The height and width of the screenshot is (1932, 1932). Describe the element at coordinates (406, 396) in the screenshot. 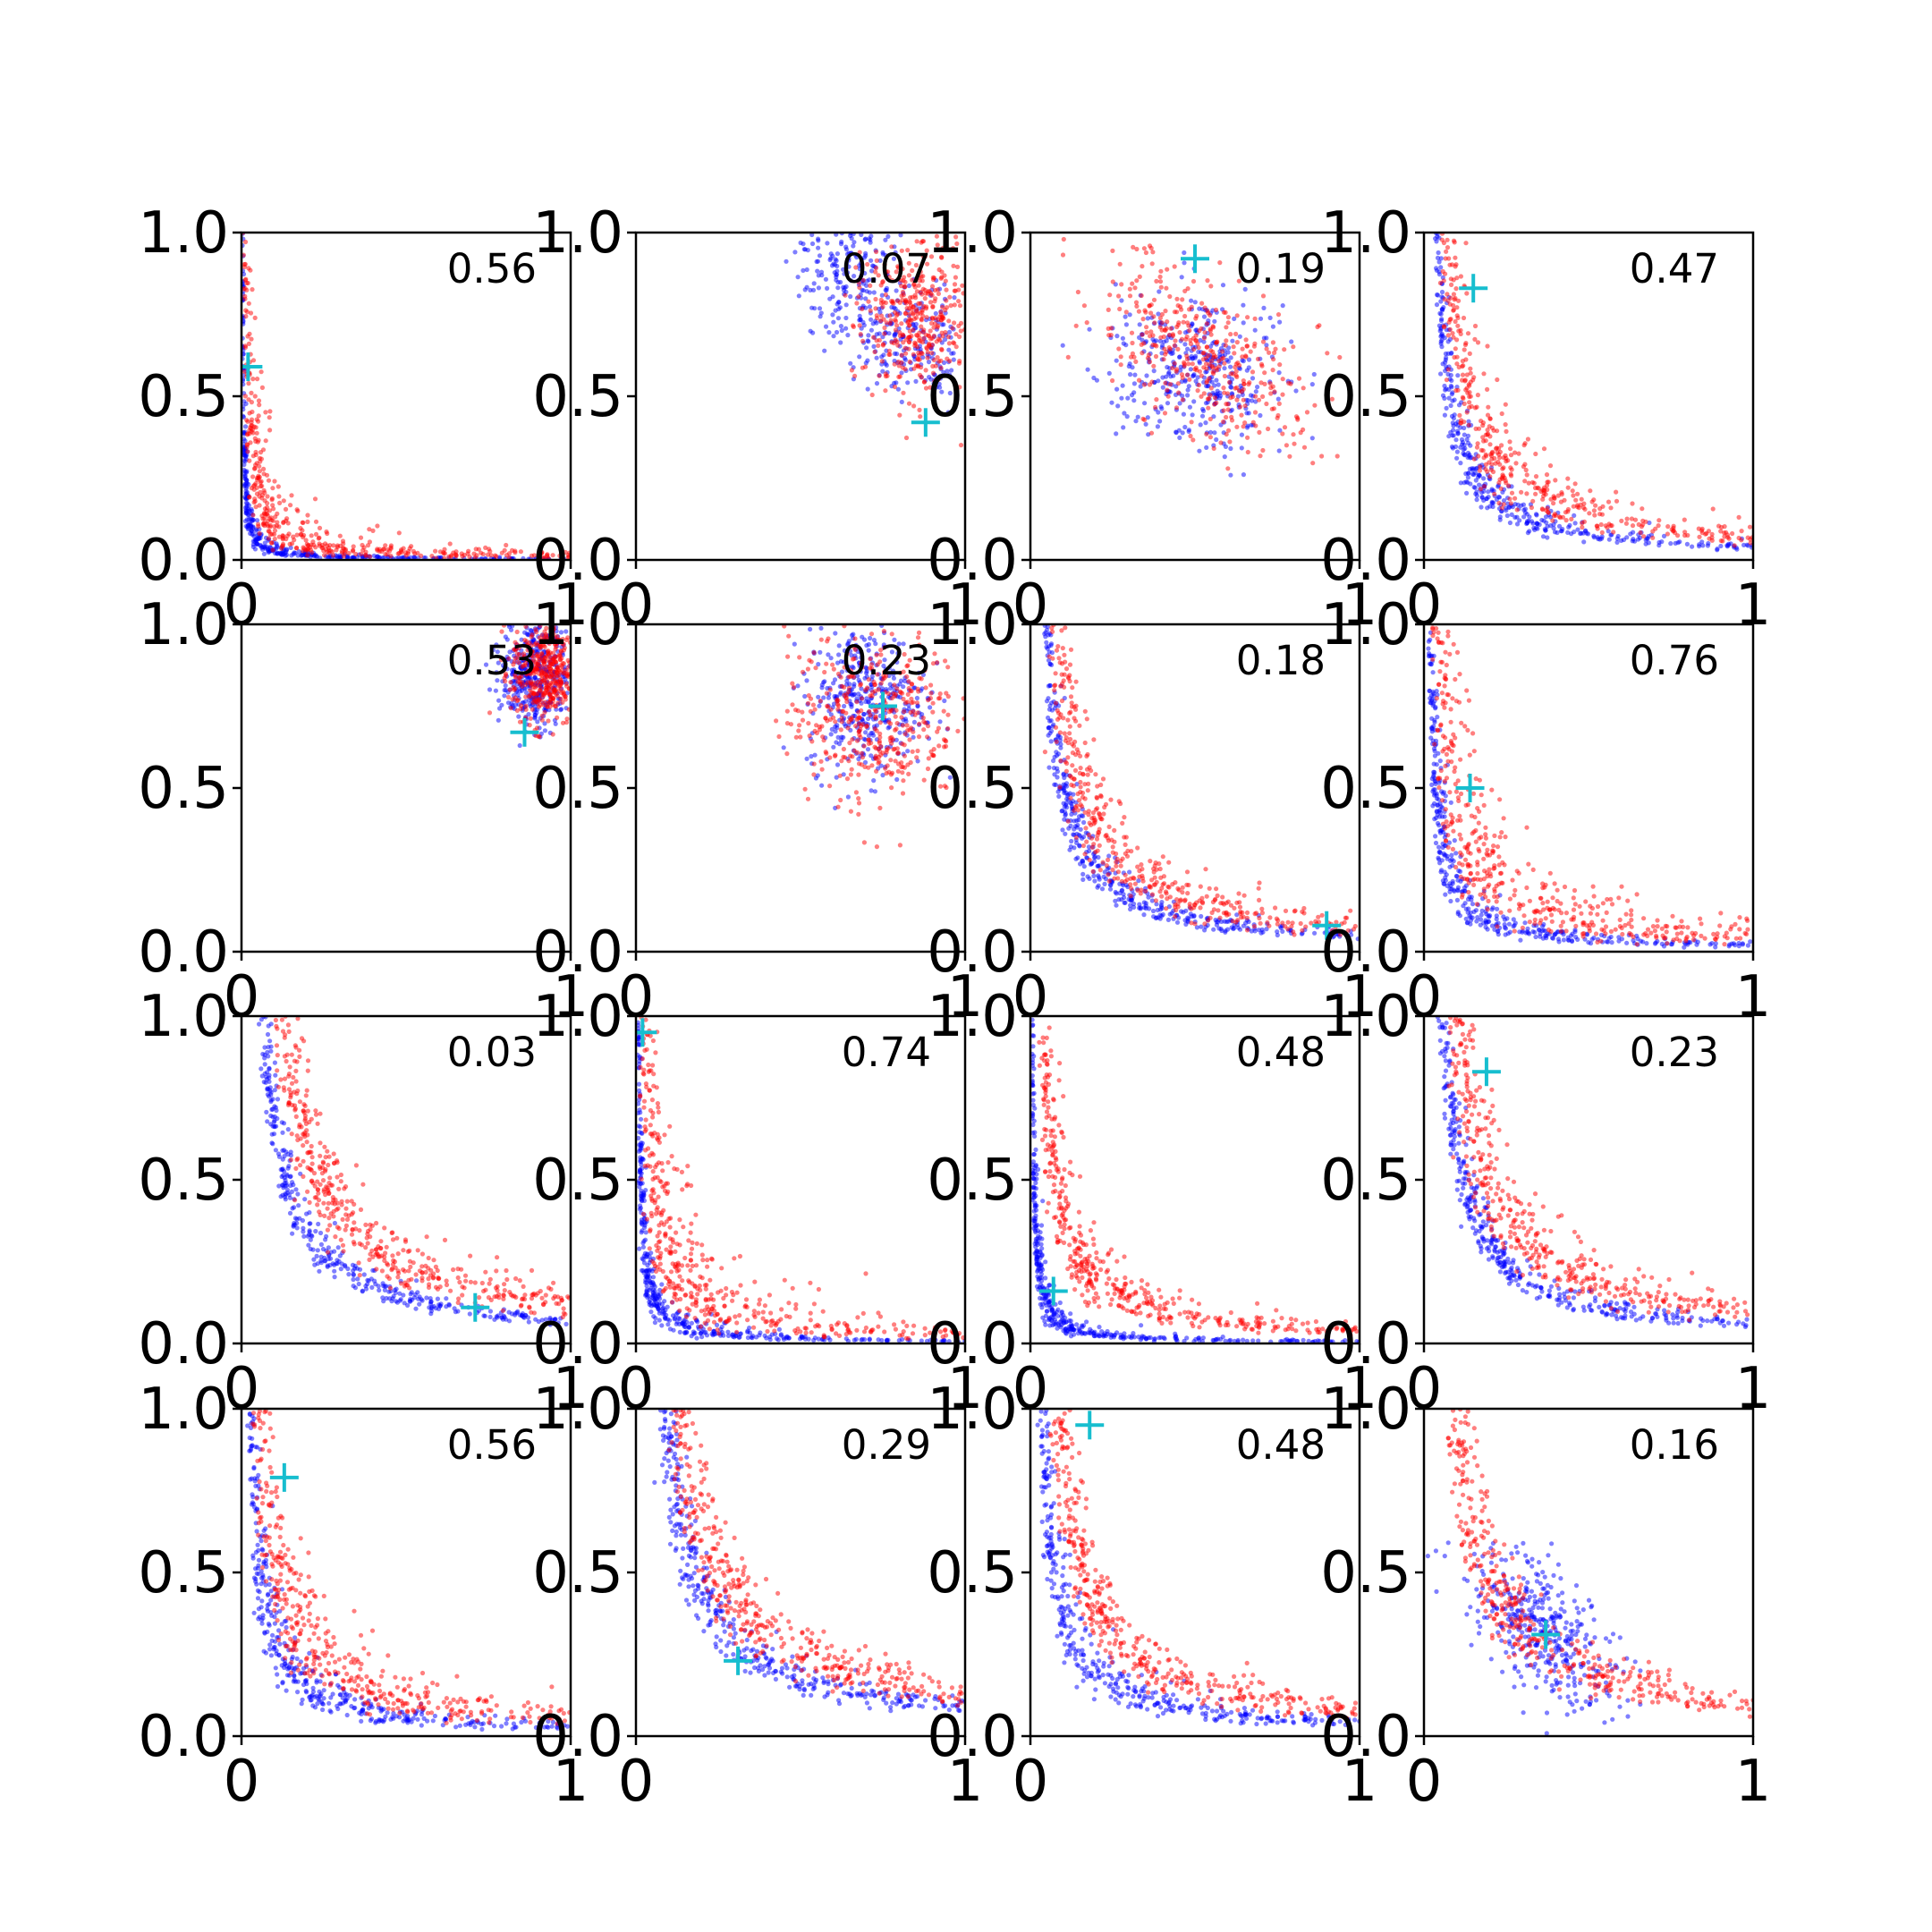

I see `scatter-points` at that location.